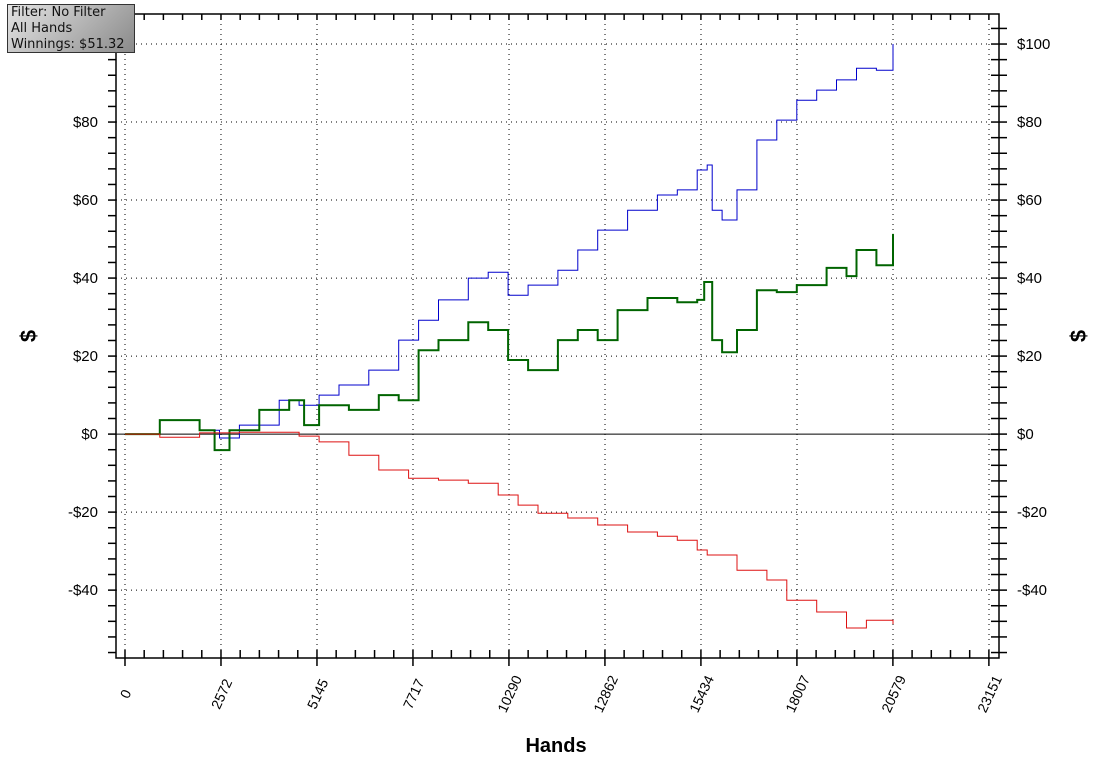 Image resolution: width=1109 pixels, height=761 pixels. Describe the element at coordinates (83, 590) in the screenshot. I see `left-y-tick-label: -$40` at that location.